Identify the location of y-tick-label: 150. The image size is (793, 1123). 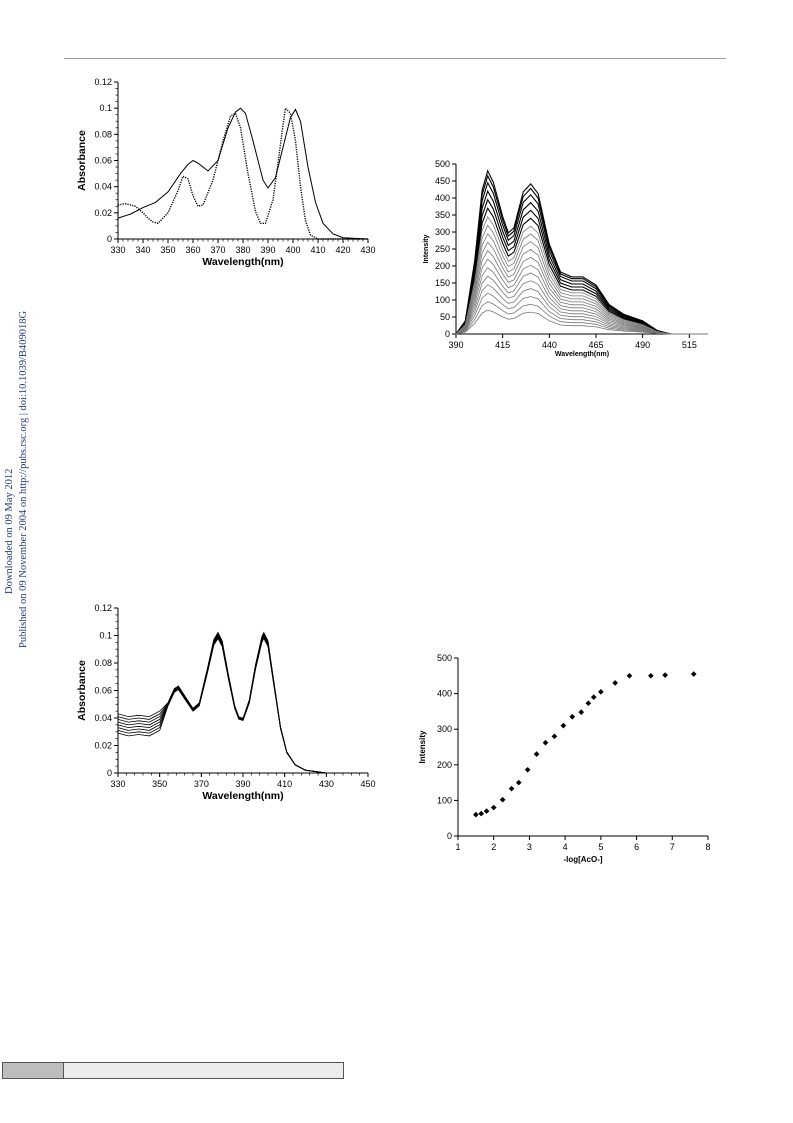
(442, 283).